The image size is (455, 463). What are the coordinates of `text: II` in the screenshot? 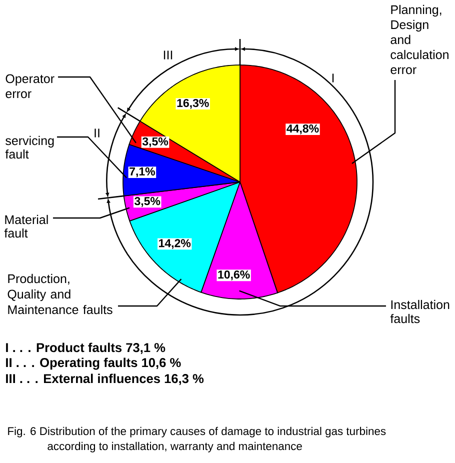 It's located at (97, 133).